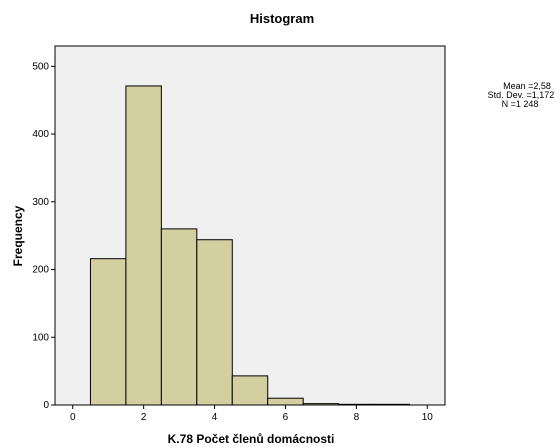 This screenshot has width=560, height=448. I want to click on y-tick-label: 100, so click(40, 337).